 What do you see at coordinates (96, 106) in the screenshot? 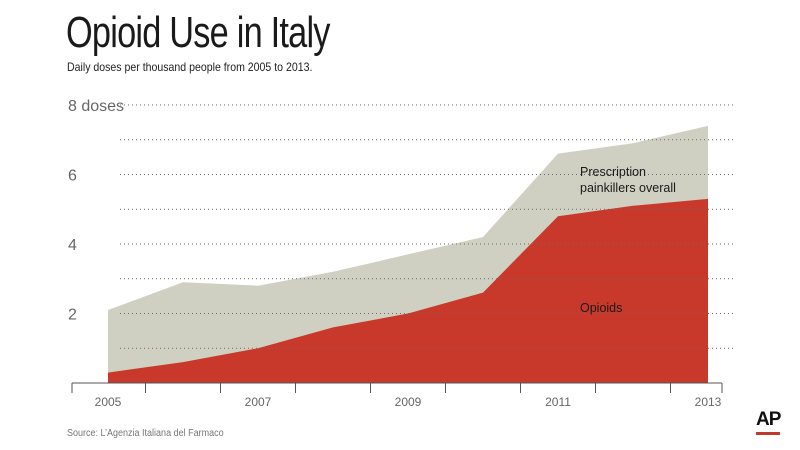
I see `y-tick-label: 8 doses` at bounding box center [96, 106].